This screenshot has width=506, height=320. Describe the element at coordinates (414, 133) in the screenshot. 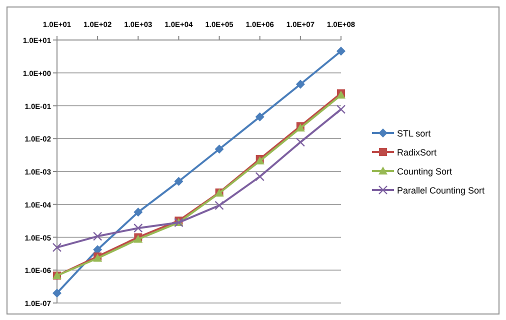

I see `legend-label: STL sort` at that location.